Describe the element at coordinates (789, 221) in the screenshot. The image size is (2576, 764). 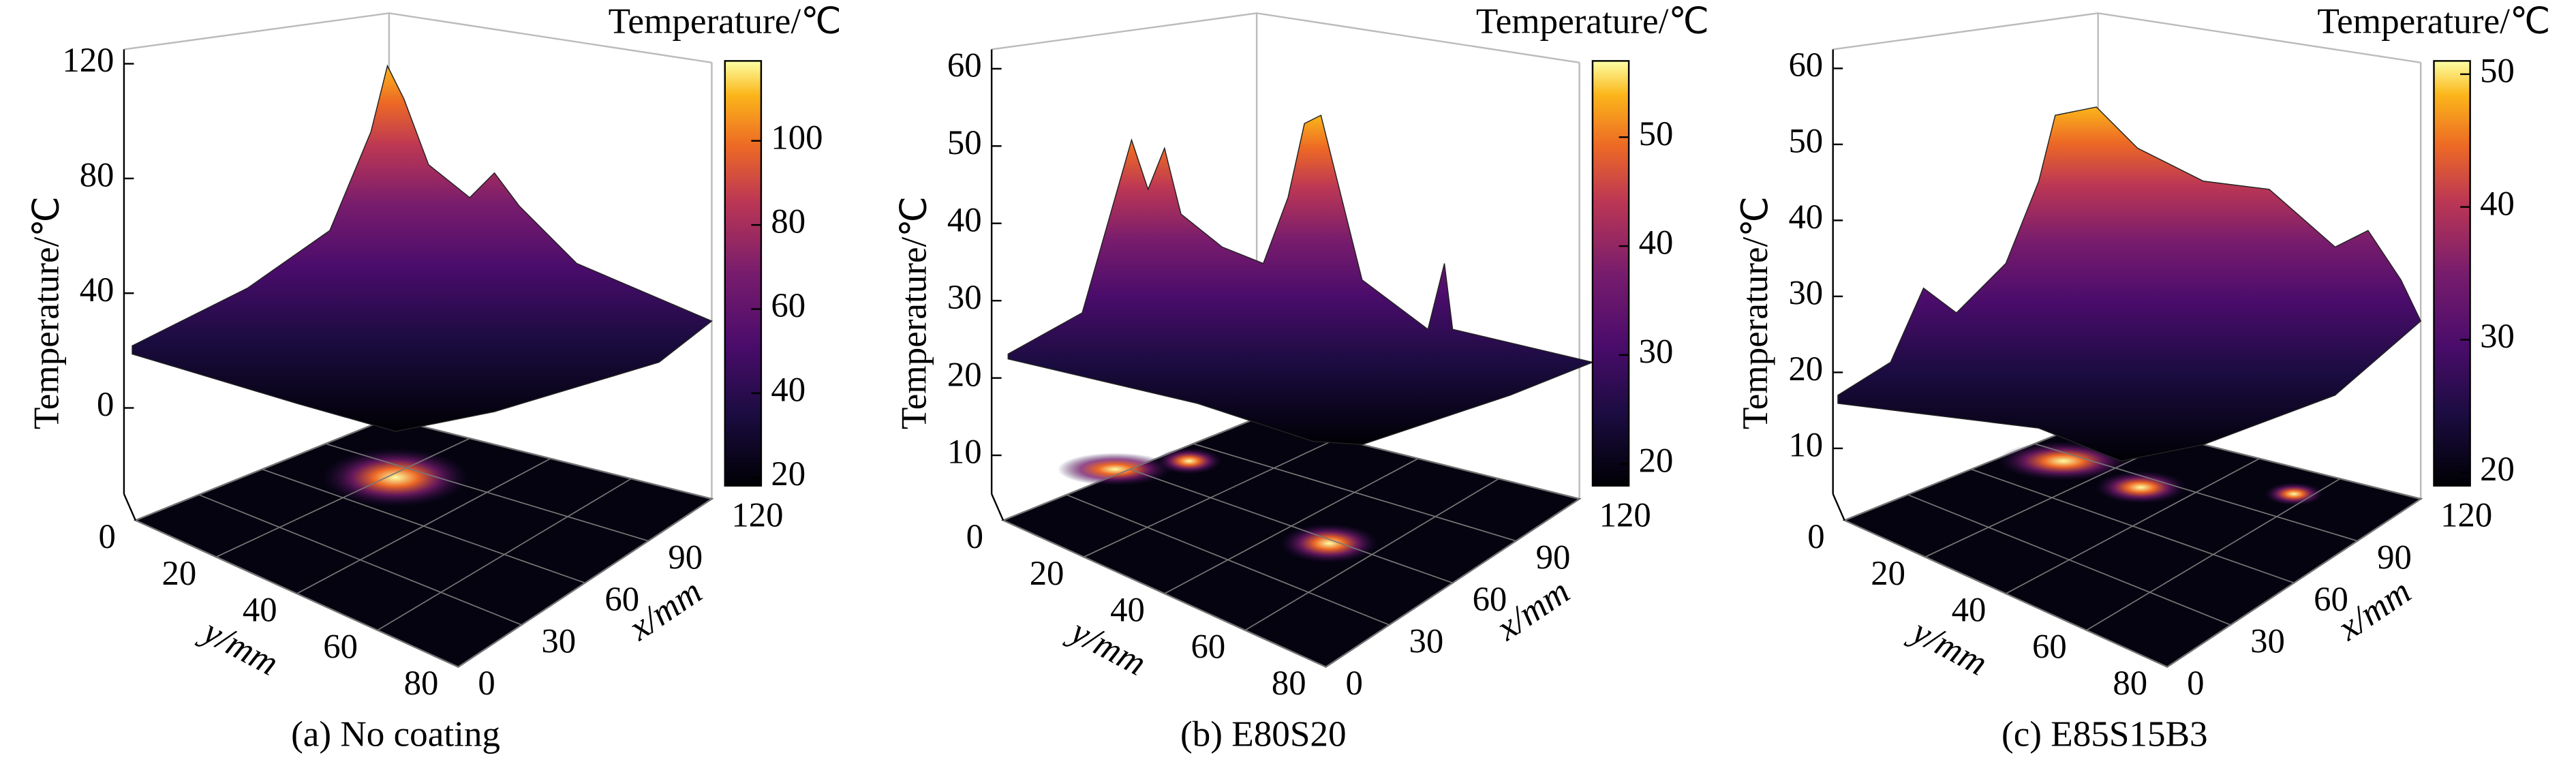
I see `colorbar-tick-label: 80` at that location.